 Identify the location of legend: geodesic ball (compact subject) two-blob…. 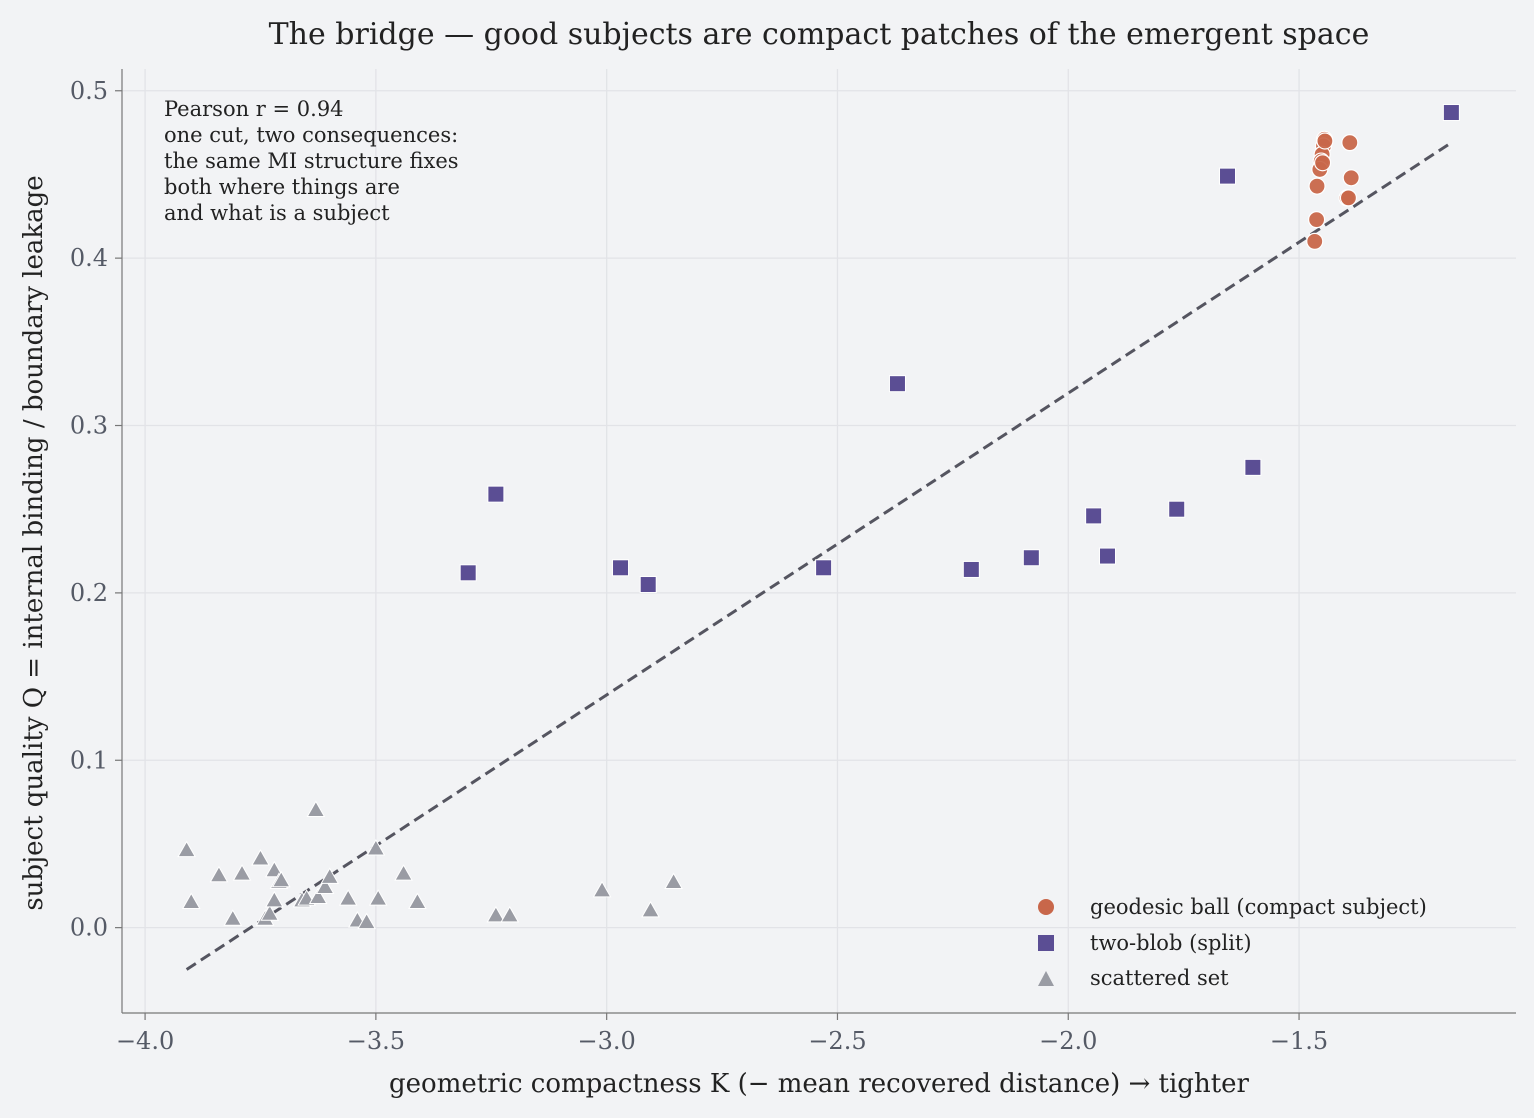
(1232, 942).